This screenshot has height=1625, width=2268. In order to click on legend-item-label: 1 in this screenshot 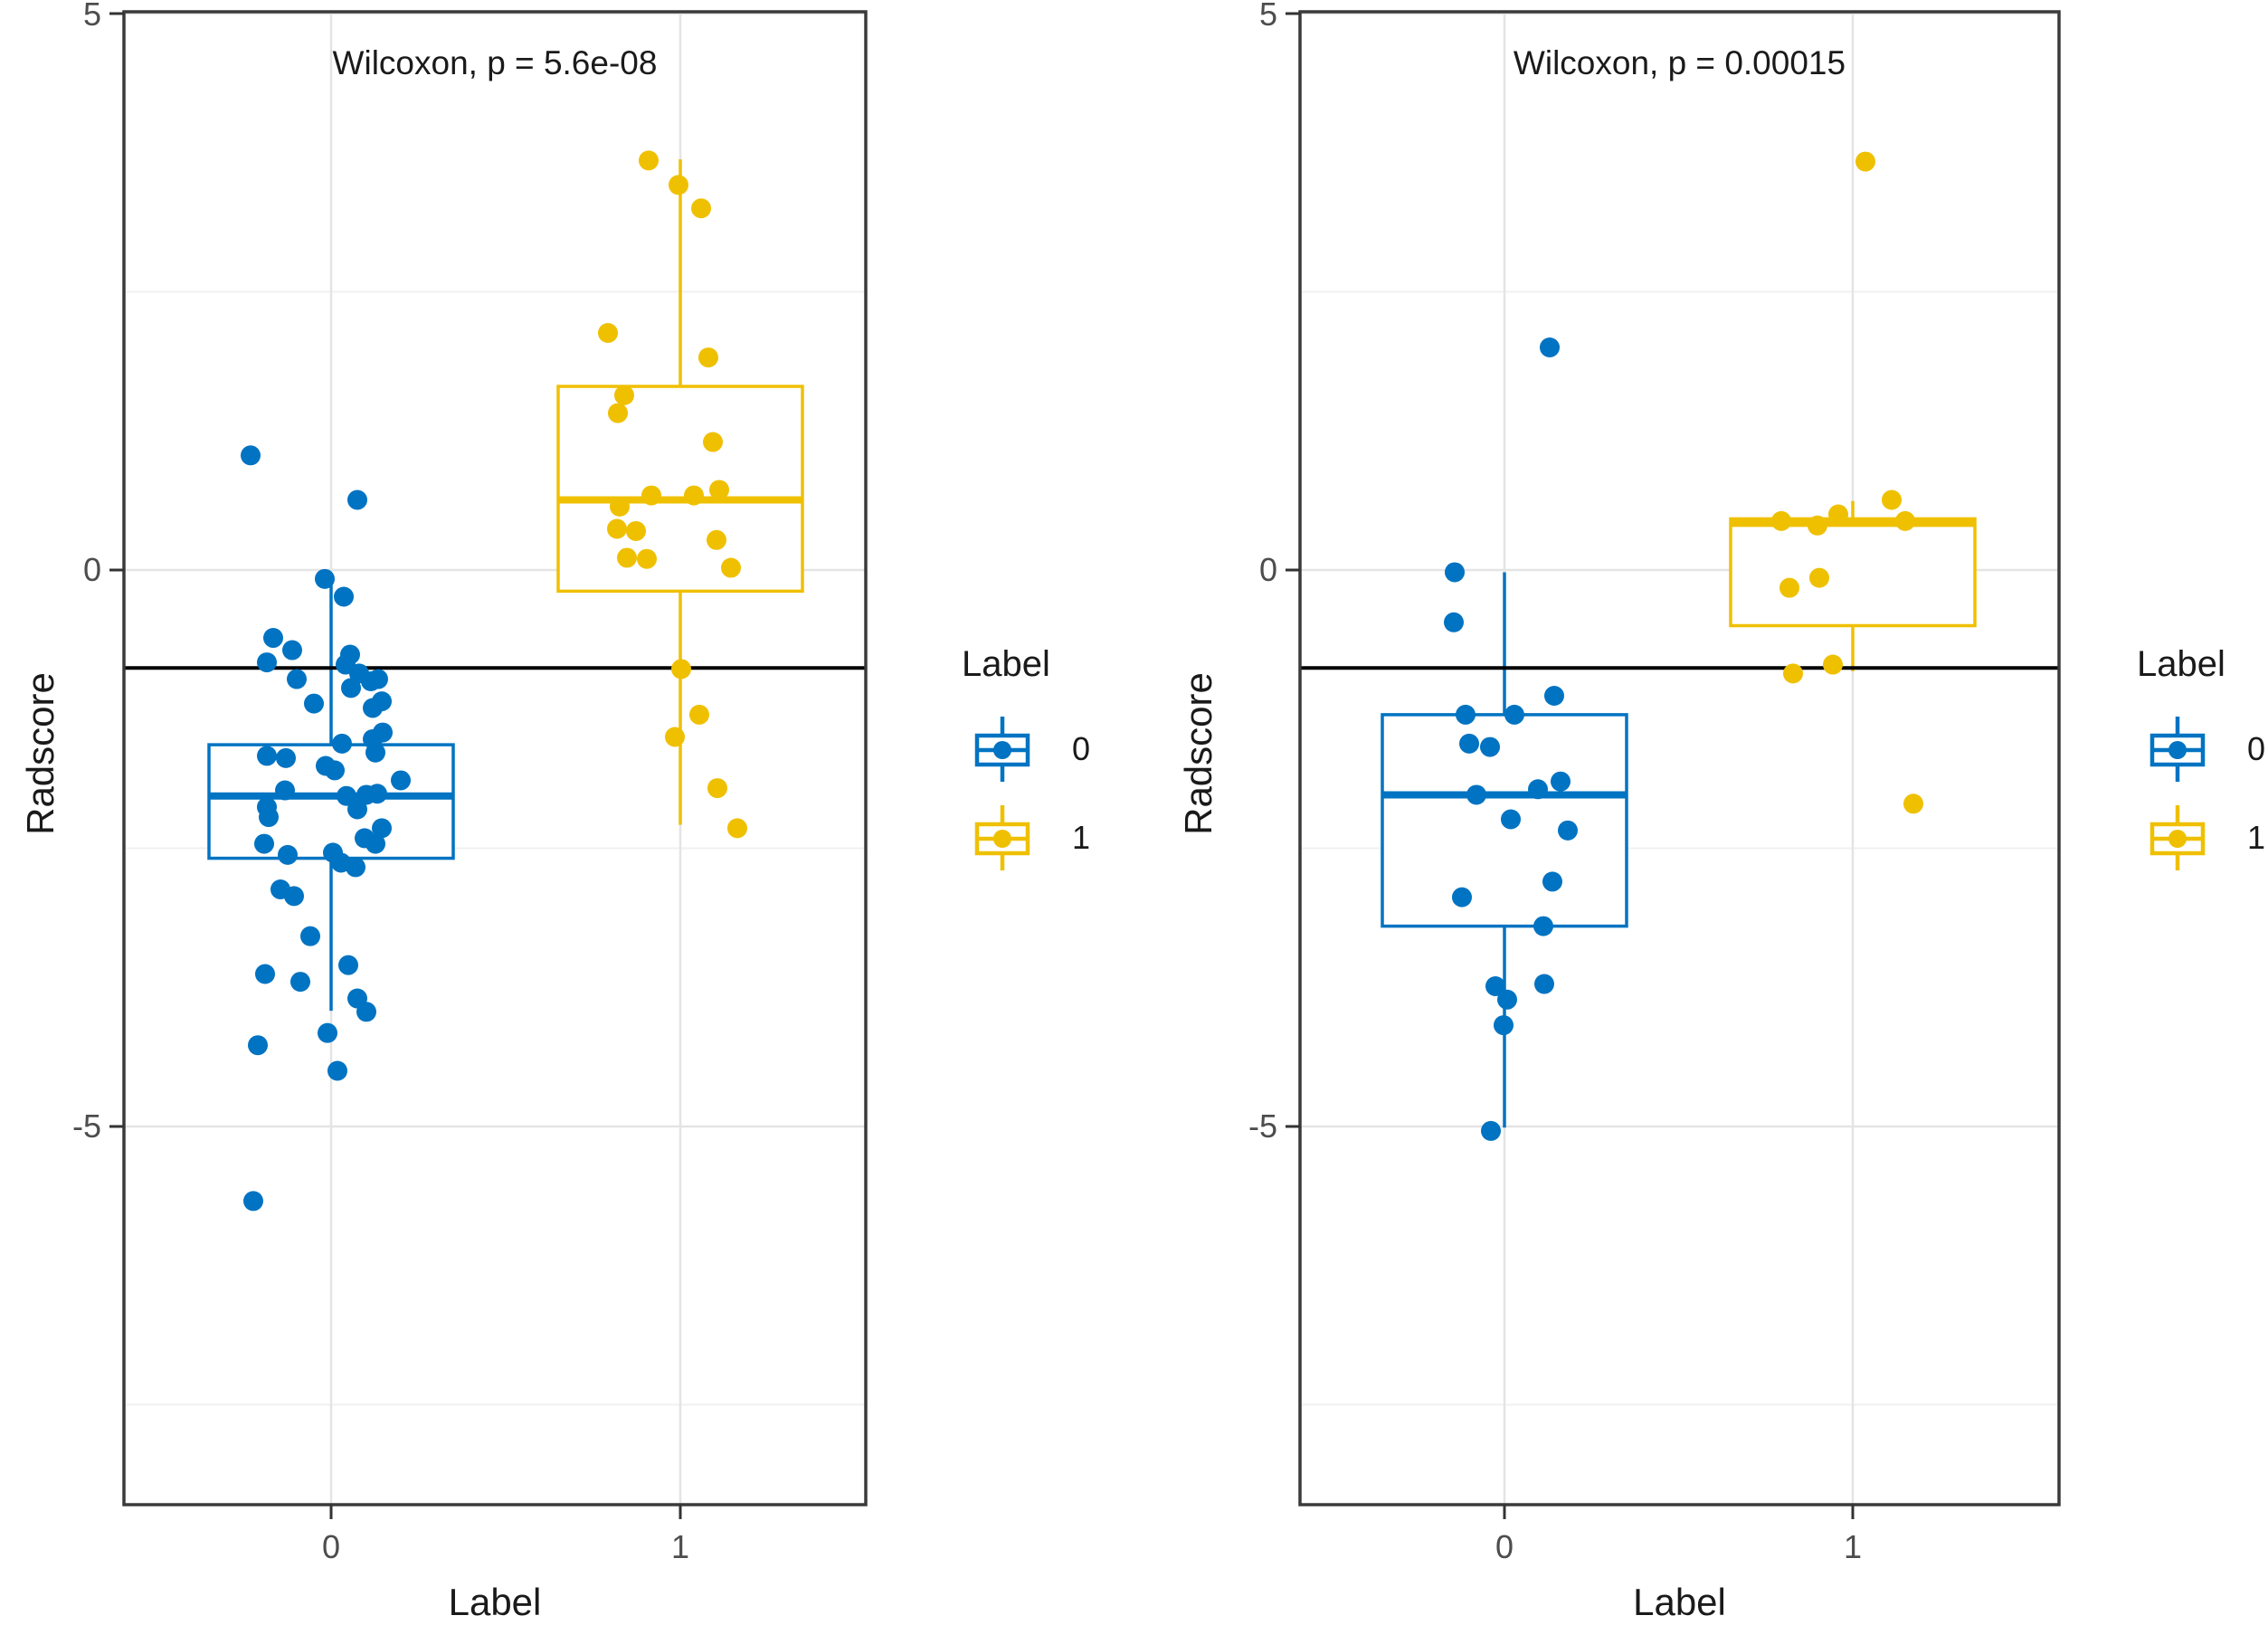, I will do `click(2256, 837)`.